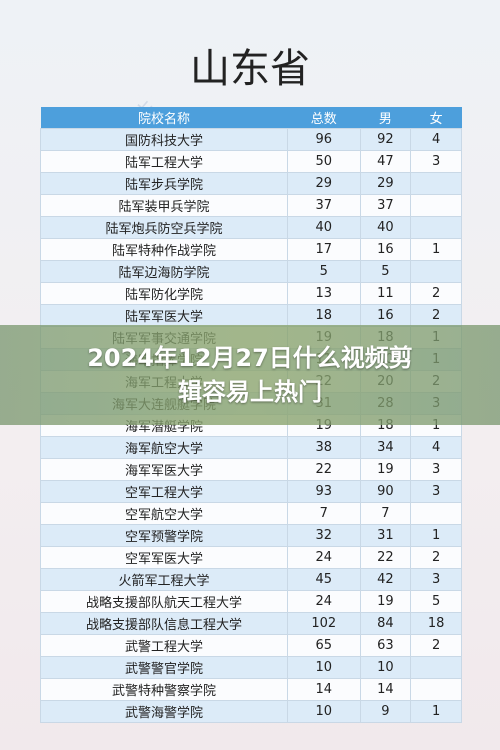 The width and height of the screenshot is (500, 750). I want to click on table-cell: 武警工程大学, so click(164, 645).